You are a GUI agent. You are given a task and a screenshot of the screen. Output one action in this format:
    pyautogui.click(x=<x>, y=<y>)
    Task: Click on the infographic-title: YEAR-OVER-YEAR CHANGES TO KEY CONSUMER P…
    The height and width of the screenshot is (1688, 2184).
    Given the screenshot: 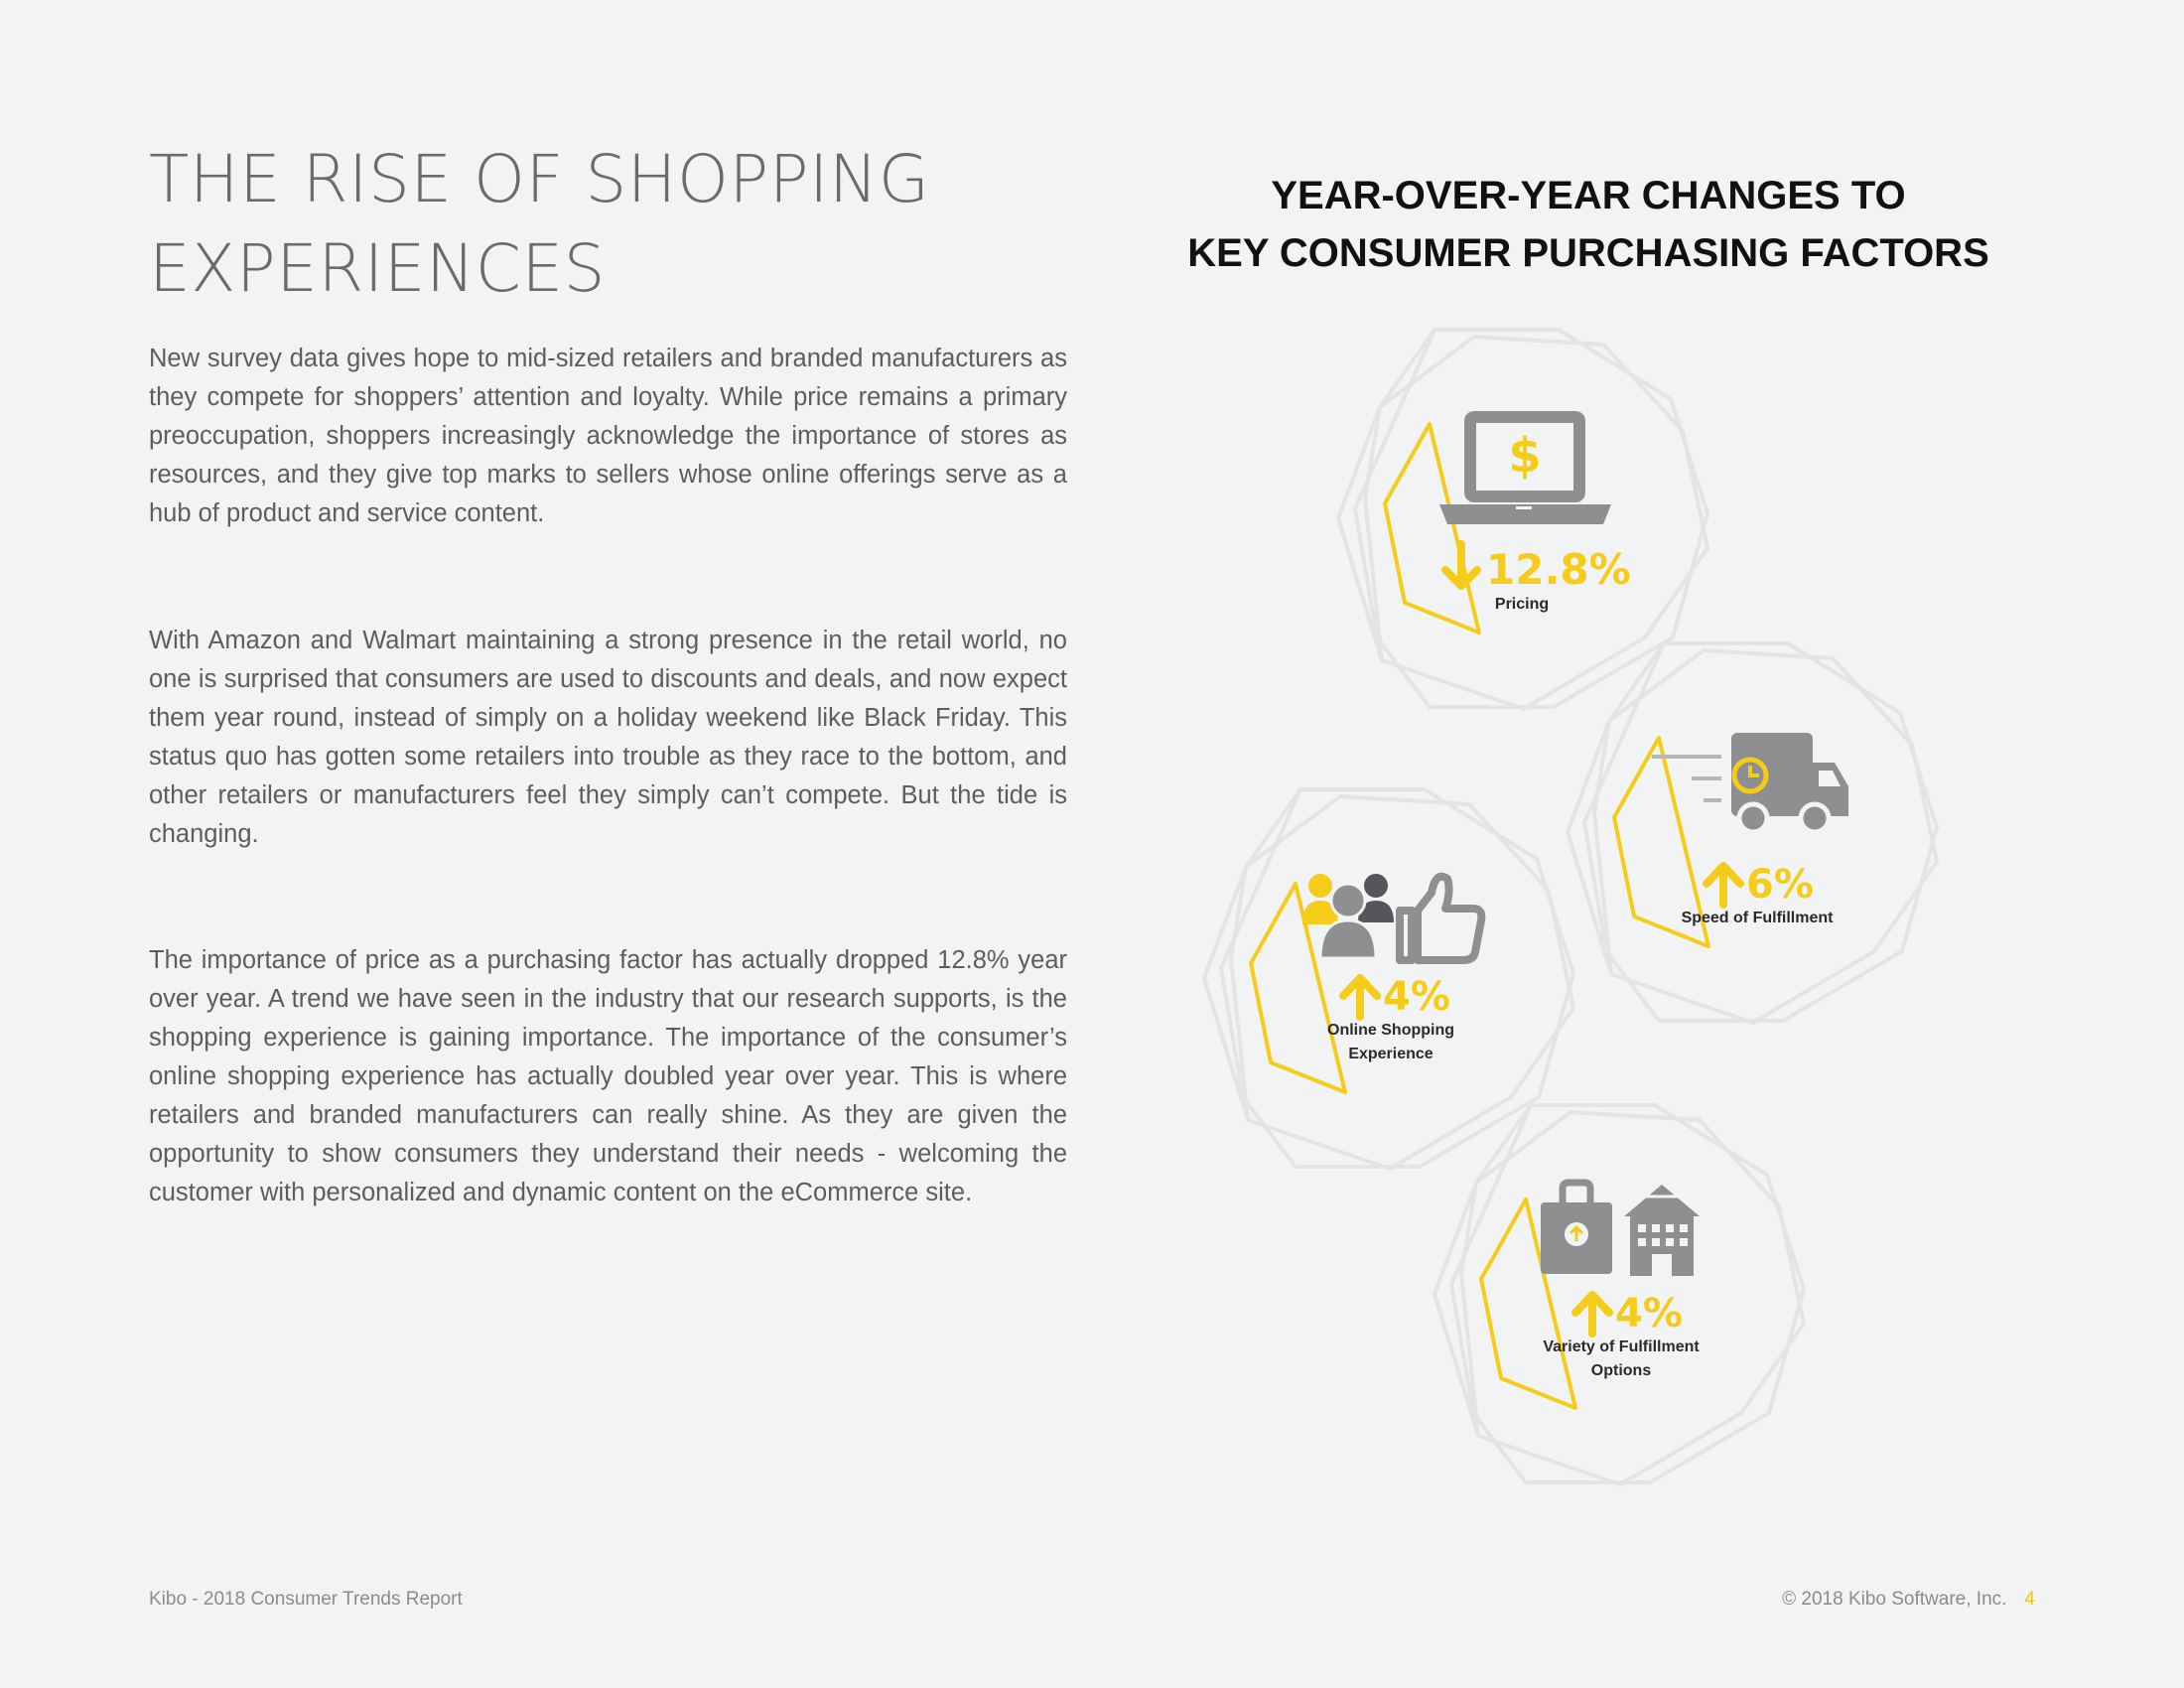 What is the action you would take?
    pyautogui.click(x=1588, y=224)
    